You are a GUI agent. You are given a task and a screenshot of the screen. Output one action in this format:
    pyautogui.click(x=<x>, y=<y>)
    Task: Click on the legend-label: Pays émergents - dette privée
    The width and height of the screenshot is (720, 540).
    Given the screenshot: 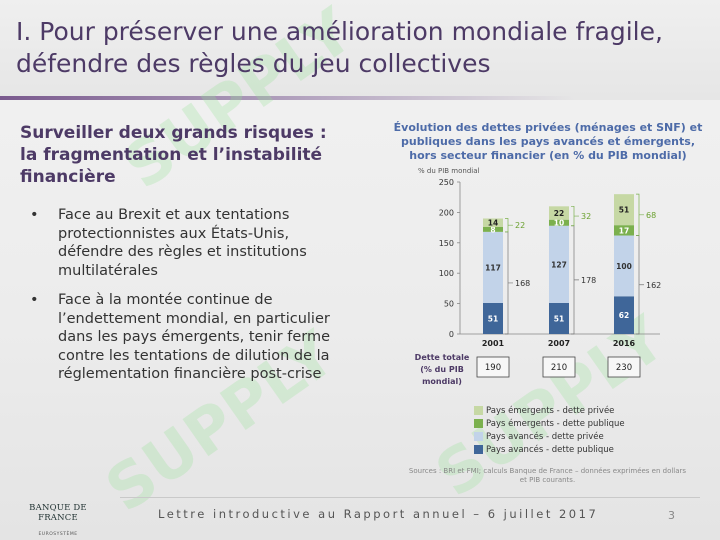 What is the action you would take?
    pyautogui.click(x=550, y=410)
    